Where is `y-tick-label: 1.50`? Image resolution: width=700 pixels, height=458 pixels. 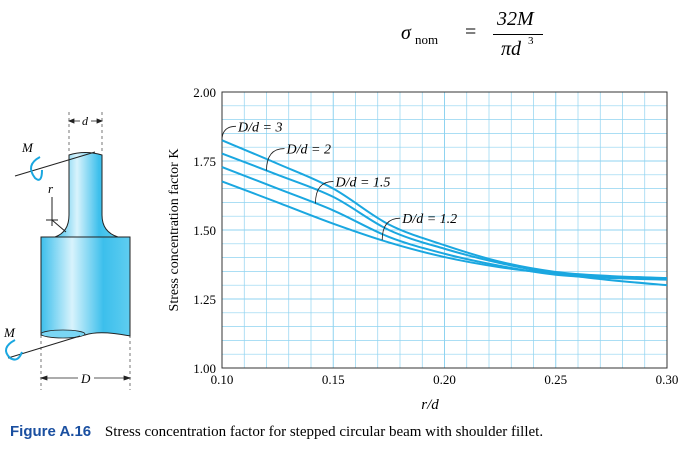
y-tick-label: 1.50 is located at coordinates (204, 230).